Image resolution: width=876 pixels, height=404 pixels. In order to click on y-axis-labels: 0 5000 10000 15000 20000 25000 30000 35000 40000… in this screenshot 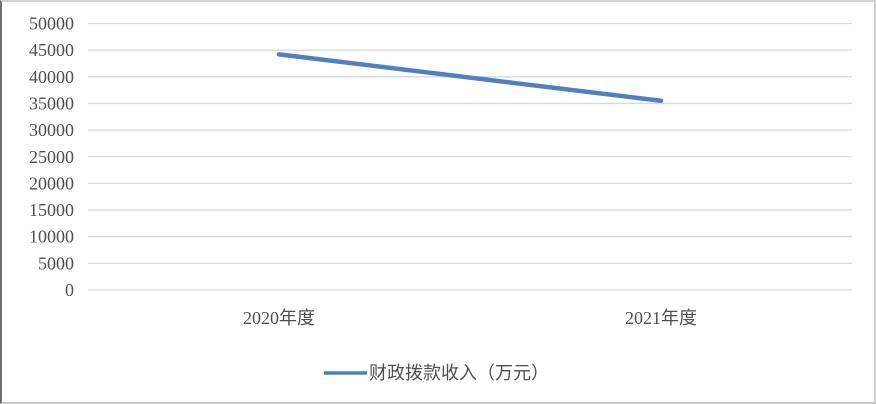, I will do `click(51, 157)`.